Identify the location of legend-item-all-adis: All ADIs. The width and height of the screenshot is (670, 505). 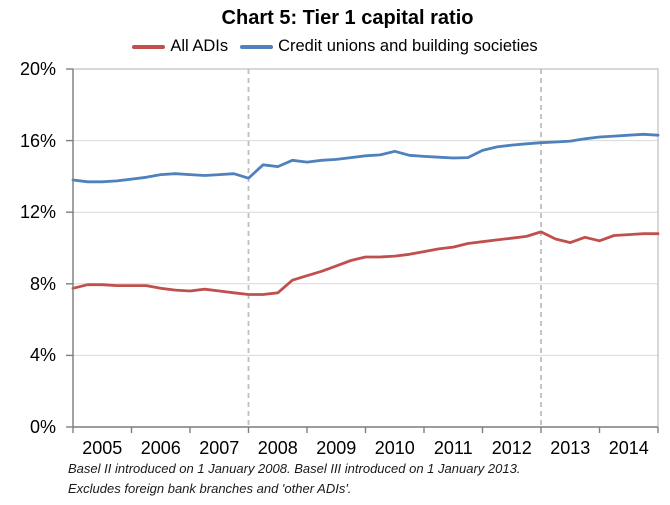
(180, 46).